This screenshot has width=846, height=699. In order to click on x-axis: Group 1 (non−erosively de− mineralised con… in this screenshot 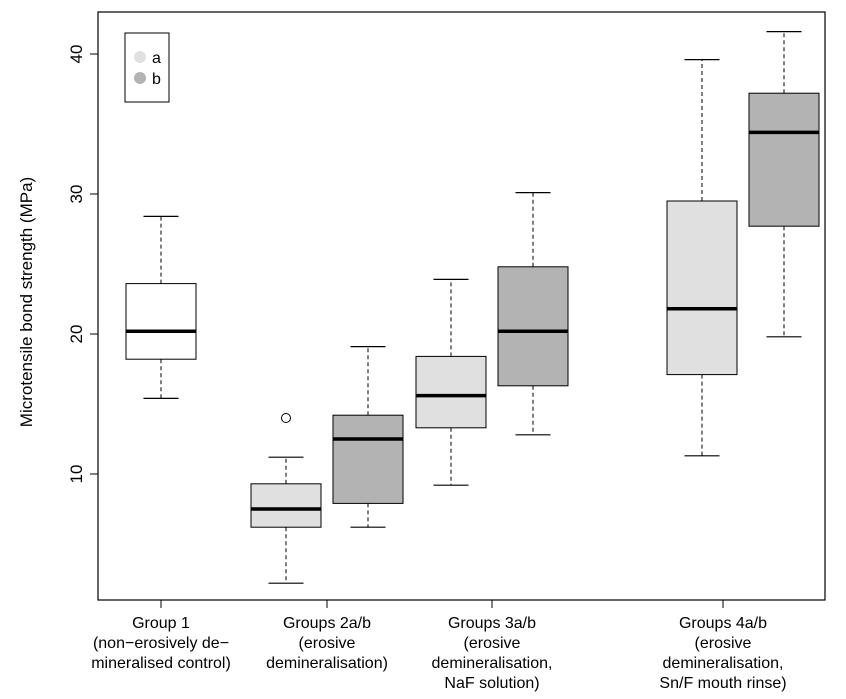, I will do `click(439, 645)`.